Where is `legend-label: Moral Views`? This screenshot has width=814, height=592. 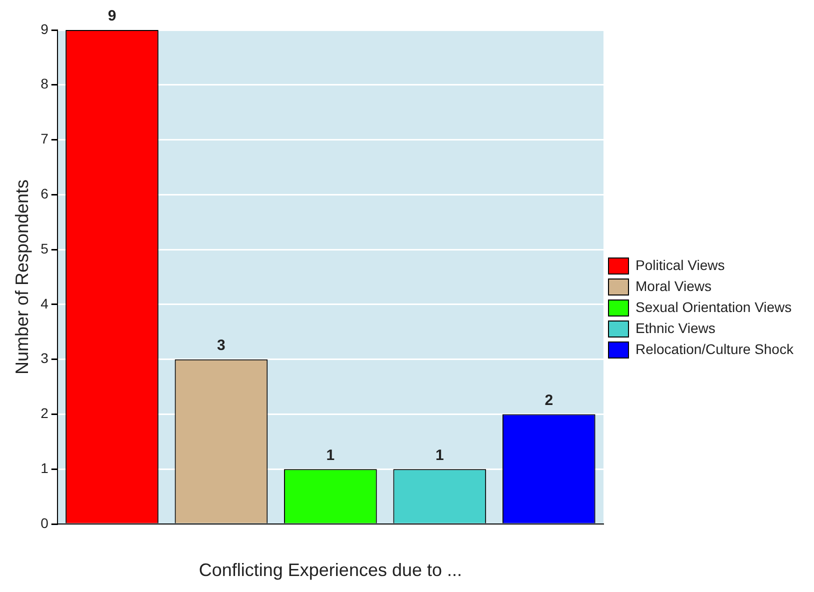 legend-label: Moral Views is located at coordinates (674, 286).